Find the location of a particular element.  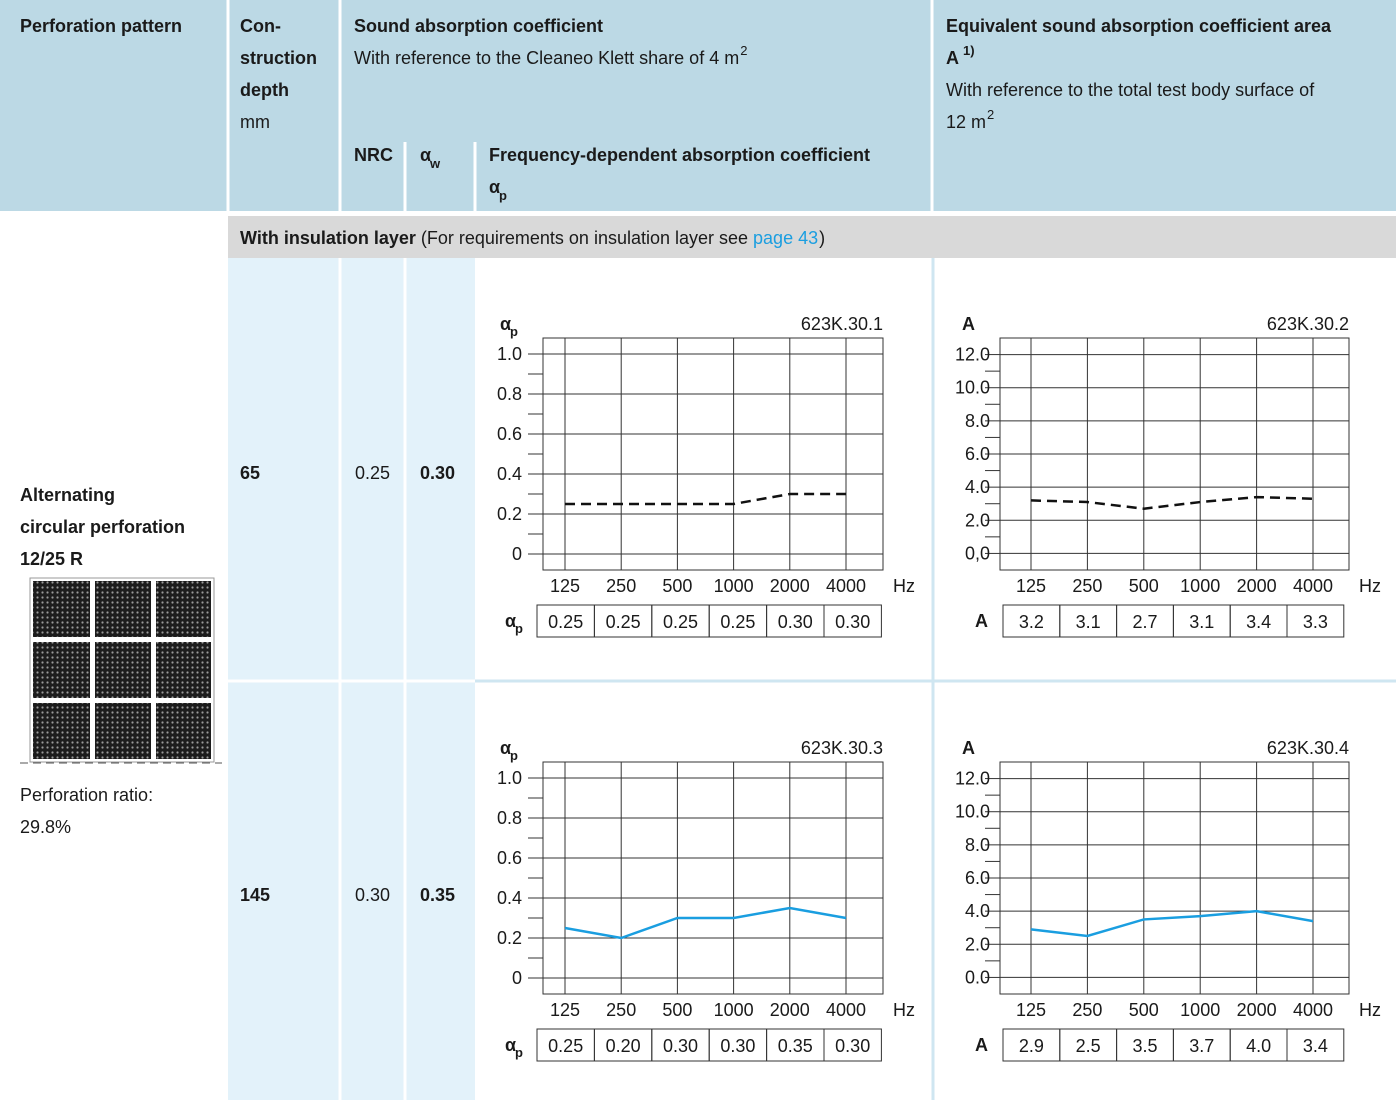

table-value: 3.4 is located at coordinates (1315, 1046).